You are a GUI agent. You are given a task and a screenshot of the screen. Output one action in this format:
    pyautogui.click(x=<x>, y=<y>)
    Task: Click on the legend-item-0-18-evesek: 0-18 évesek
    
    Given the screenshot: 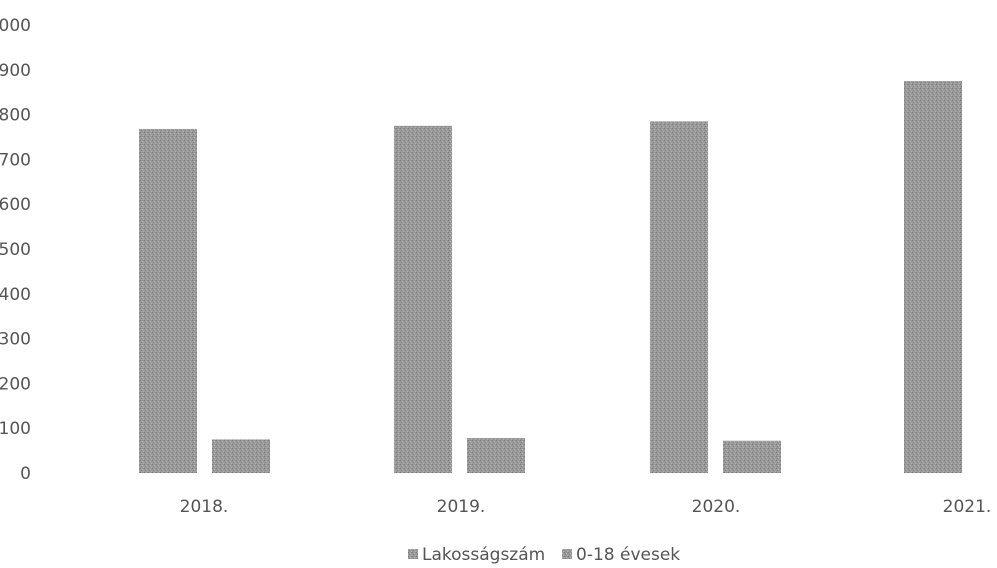 What is the action you would take?
    pyautogui.click(x=621, y=555)
    